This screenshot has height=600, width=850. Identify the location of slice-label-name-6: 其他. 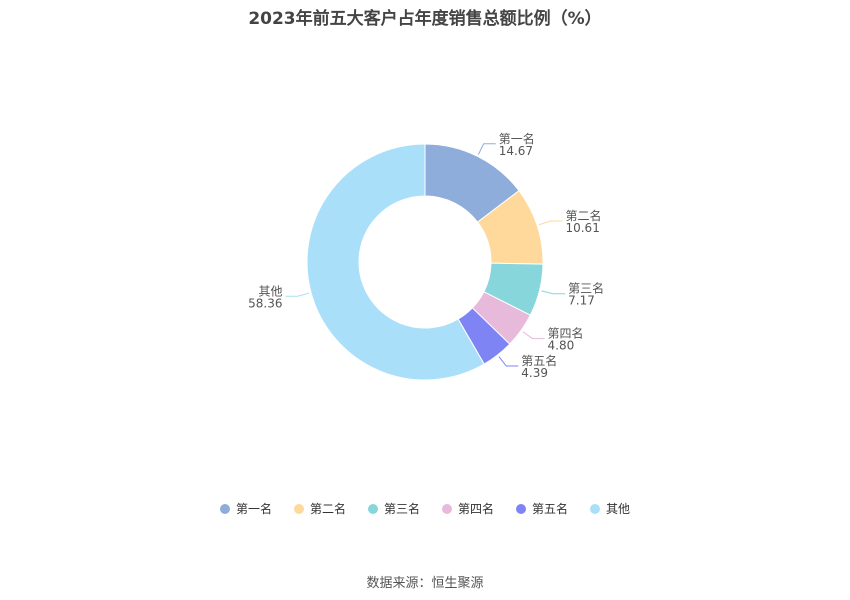
(271, 291).